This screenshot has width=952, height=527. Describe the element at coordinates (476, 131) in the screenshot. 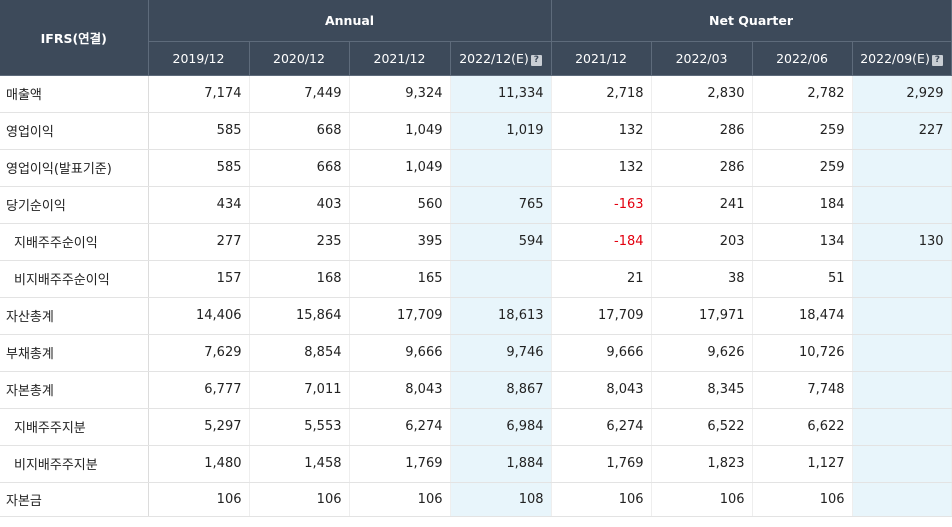

I see `table-row: 영업이익 585 668 1,049 1,019 132 286 259 227` at that location.